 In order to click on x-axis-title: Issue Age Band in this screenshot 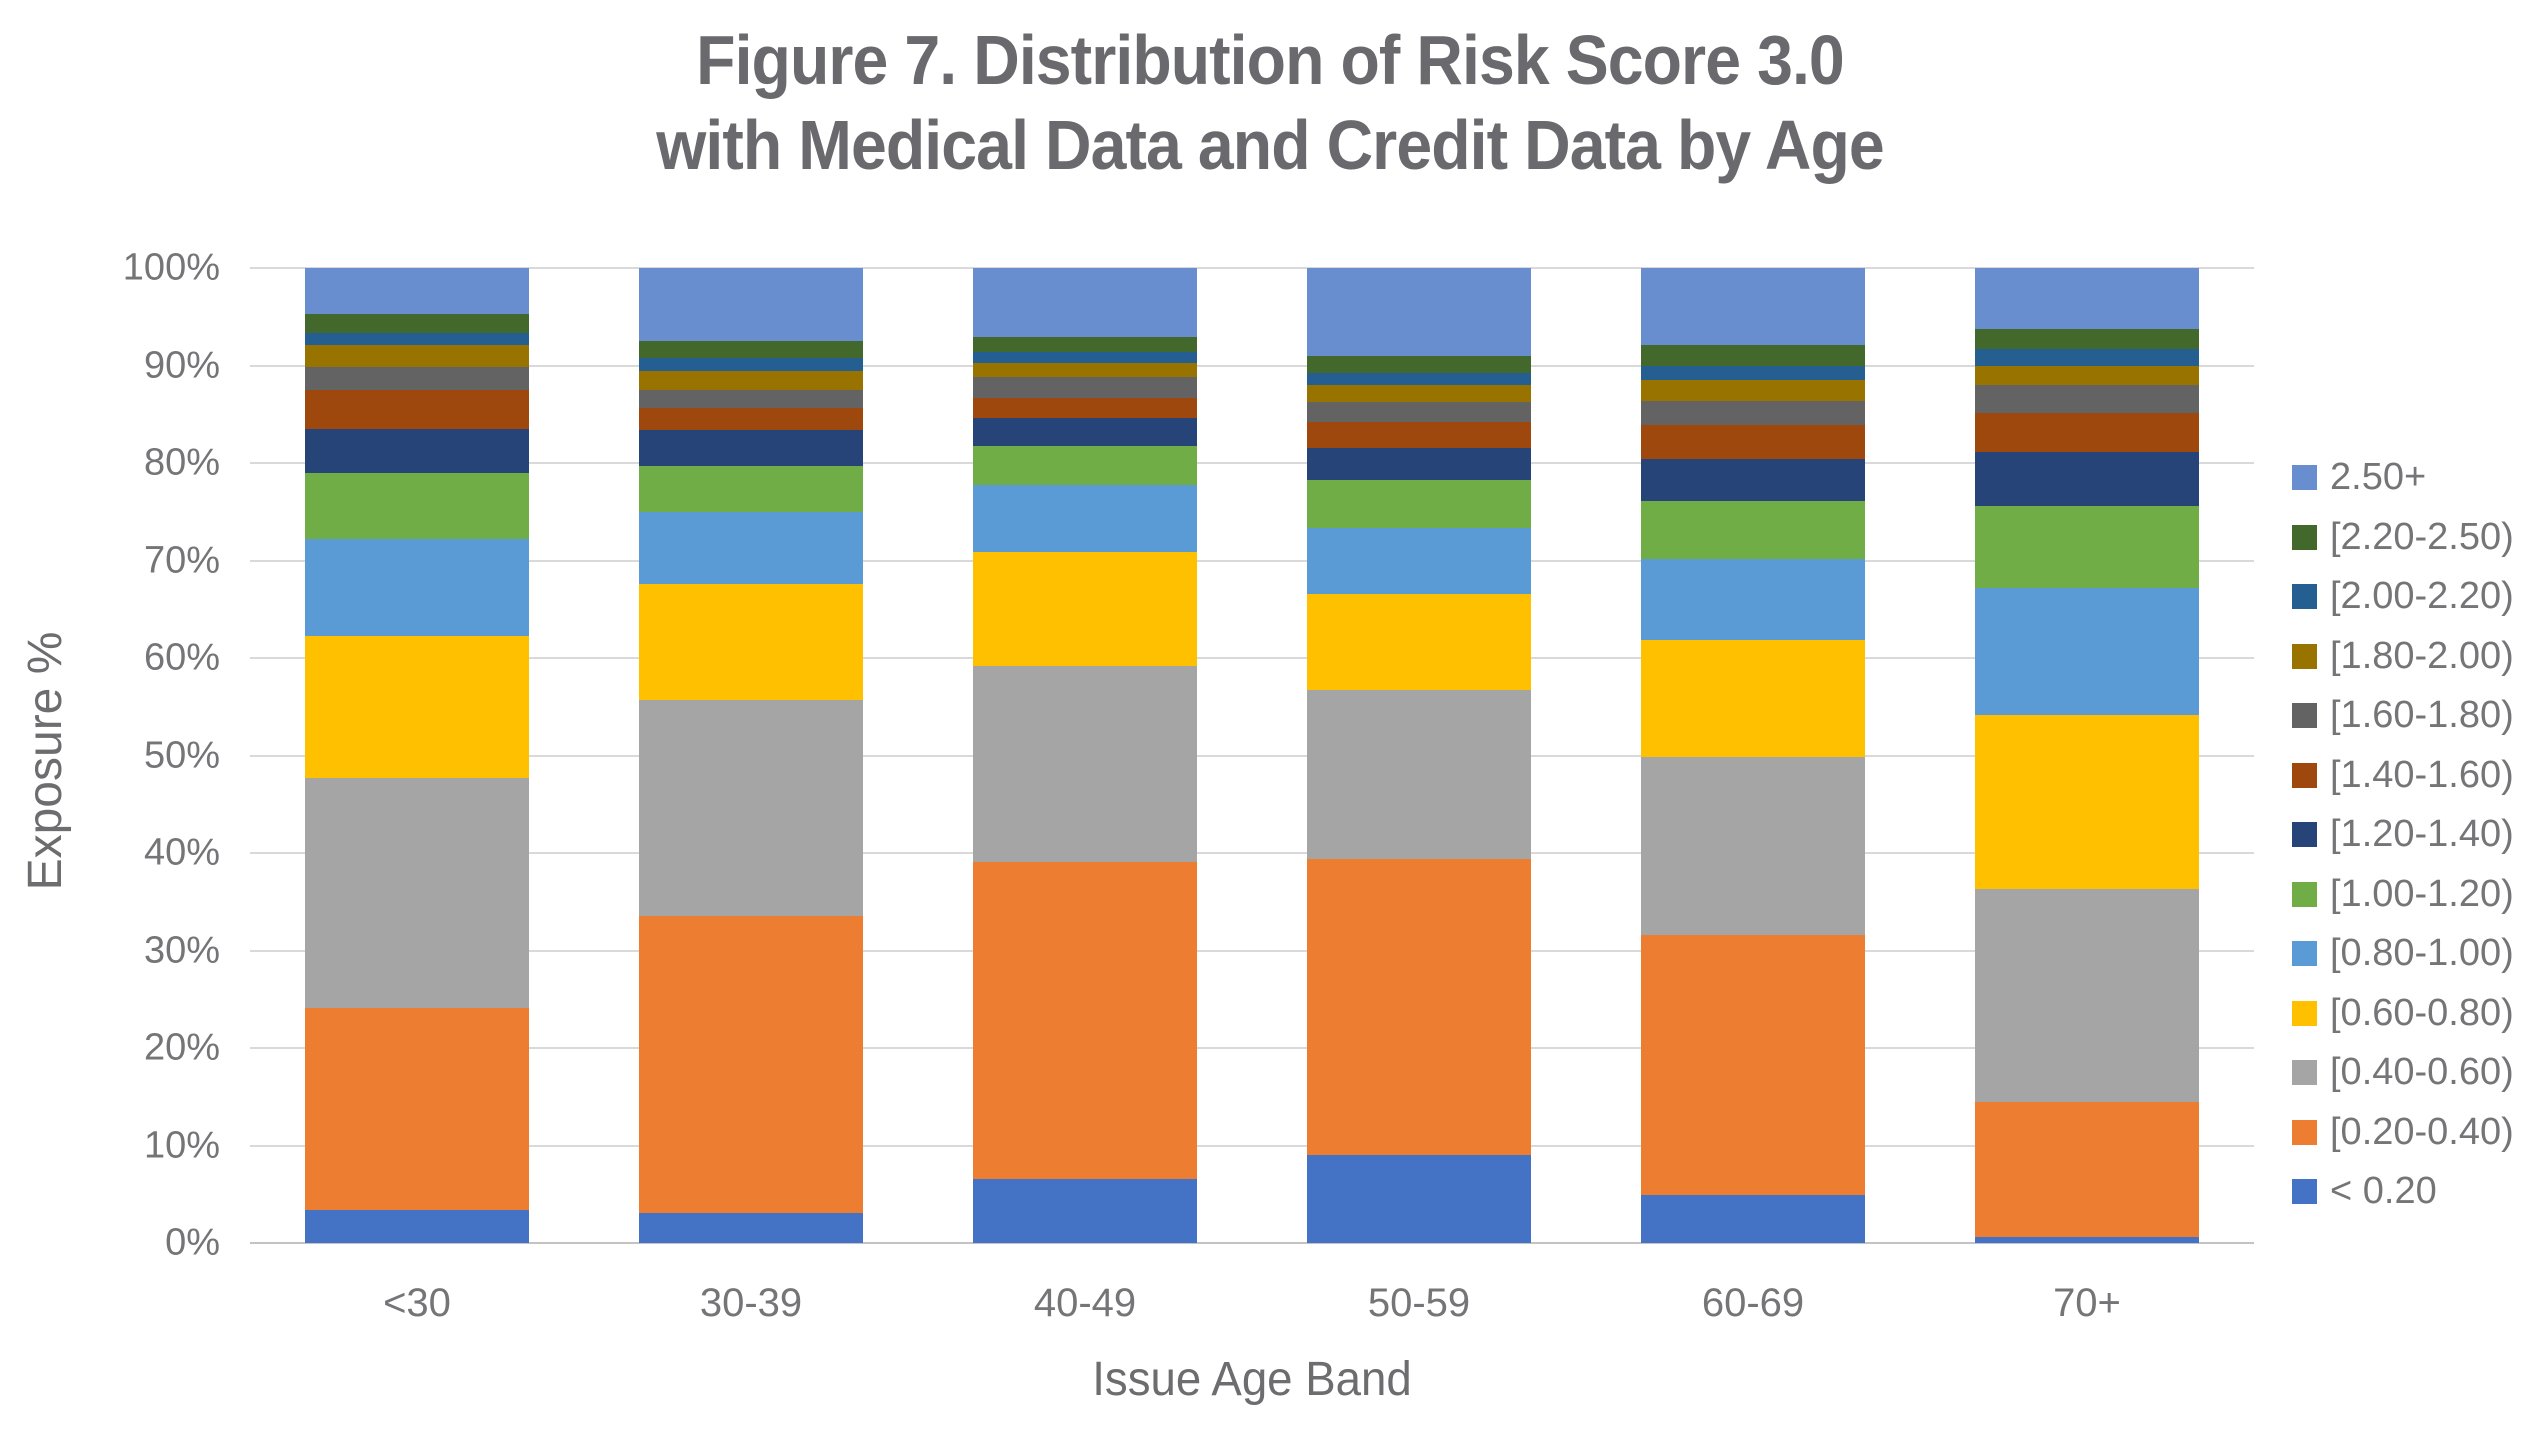, I will do `click(1252, 1379)`.